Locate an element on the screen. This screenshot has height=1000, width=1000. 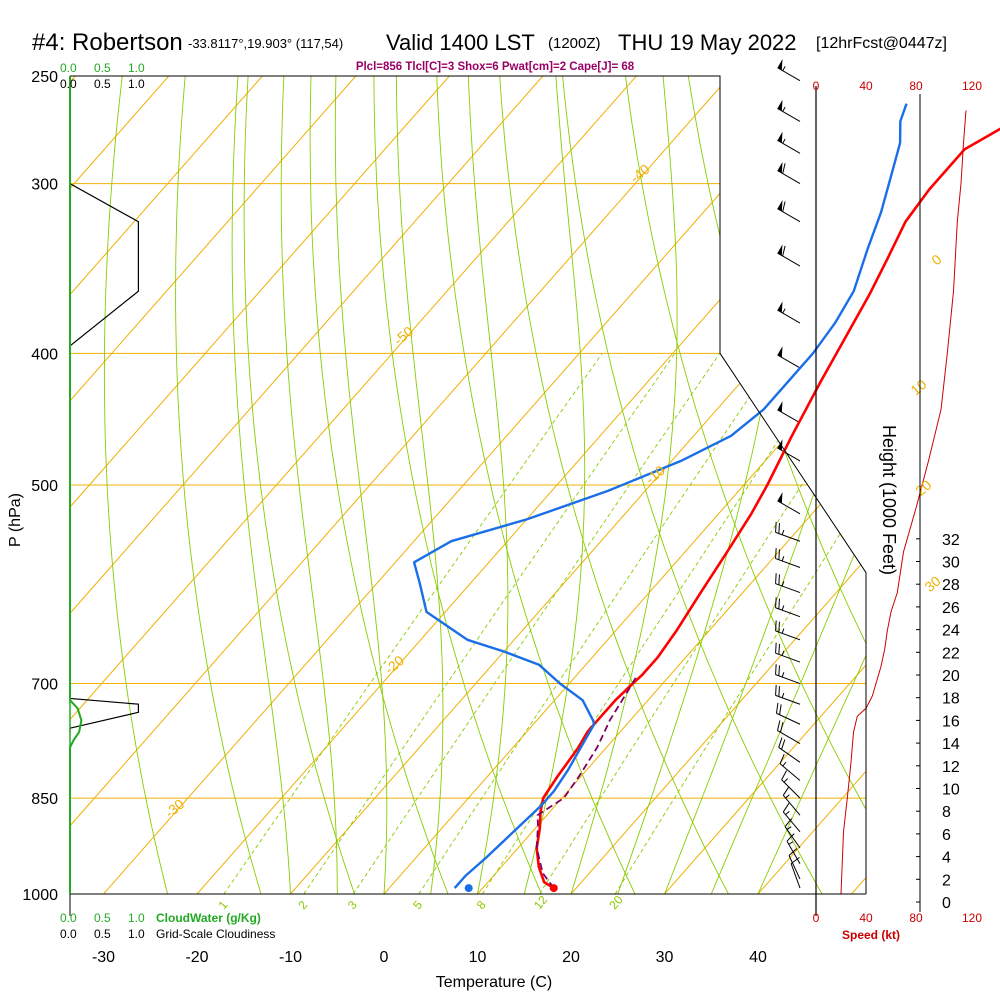
wind-barbs is located at coordinates (788, 474).